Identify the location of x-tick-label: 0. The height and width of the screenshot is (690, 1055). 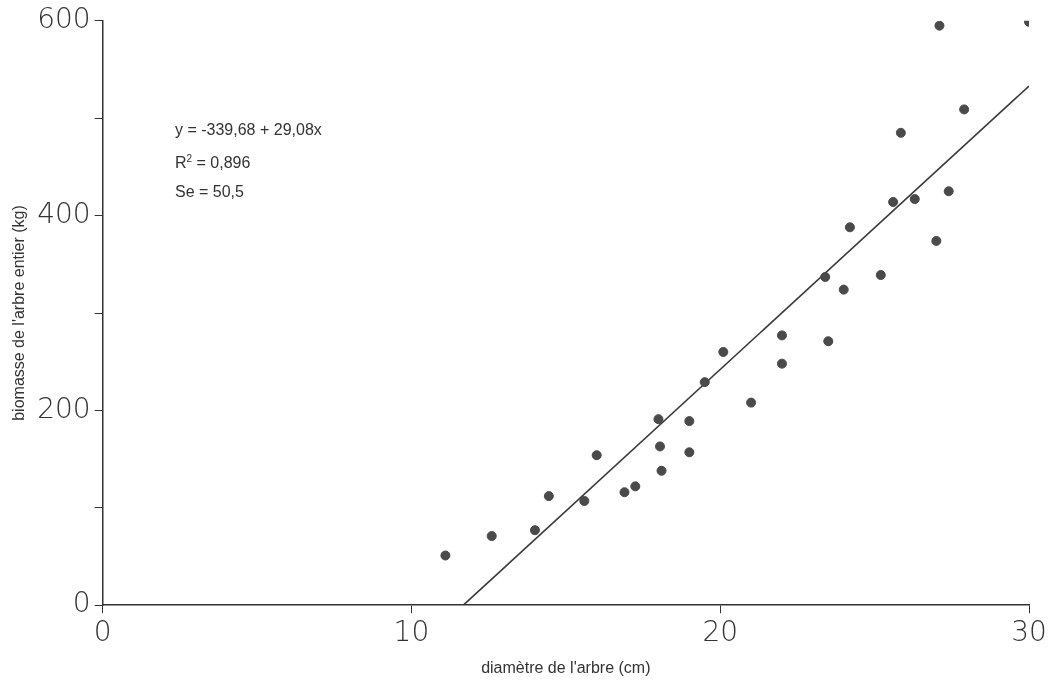
(102, 632).